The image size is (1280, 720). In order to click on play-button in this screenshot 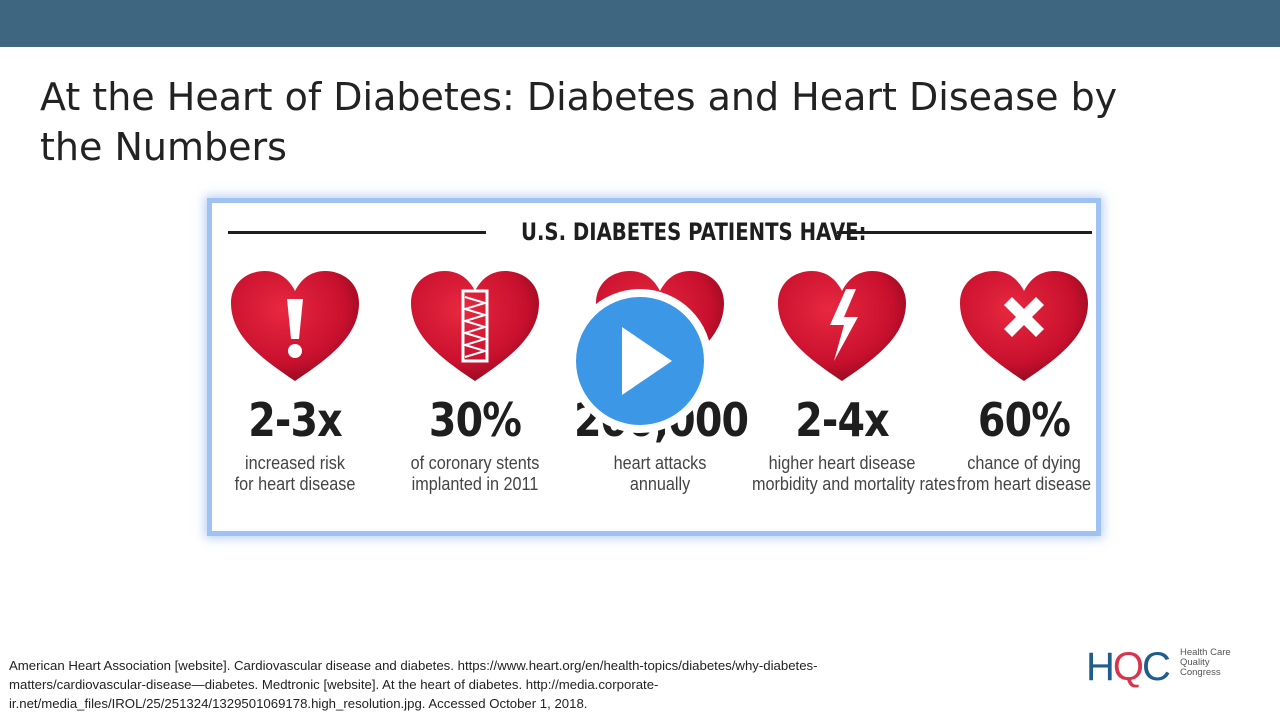, I will do `click(640, 361)`.